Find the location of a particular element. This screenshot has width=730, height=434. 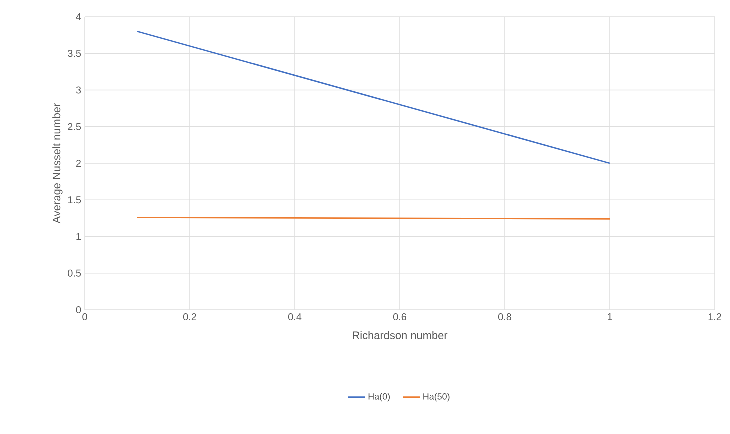

y-tick-label: 2.5 is located at coordinates (75, 126).